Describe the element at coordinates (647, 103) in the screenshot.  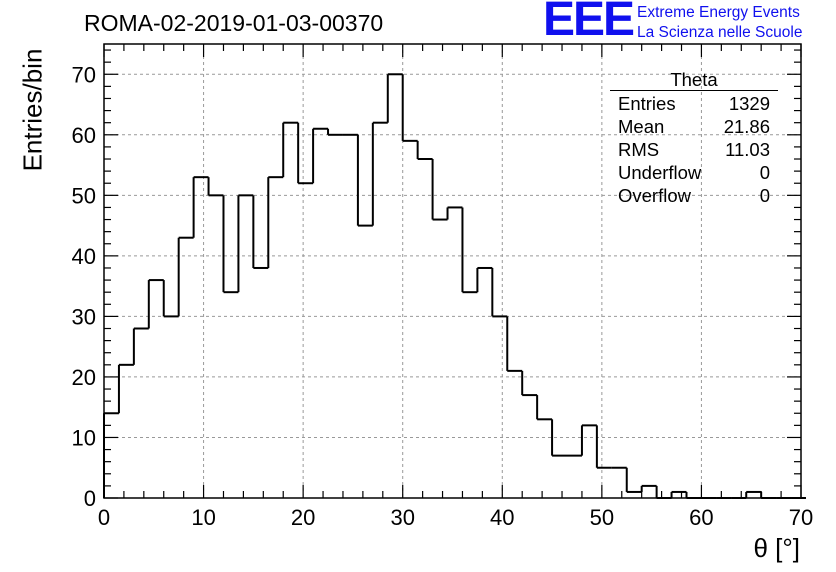
I see `stats-label: Entries` at that location.